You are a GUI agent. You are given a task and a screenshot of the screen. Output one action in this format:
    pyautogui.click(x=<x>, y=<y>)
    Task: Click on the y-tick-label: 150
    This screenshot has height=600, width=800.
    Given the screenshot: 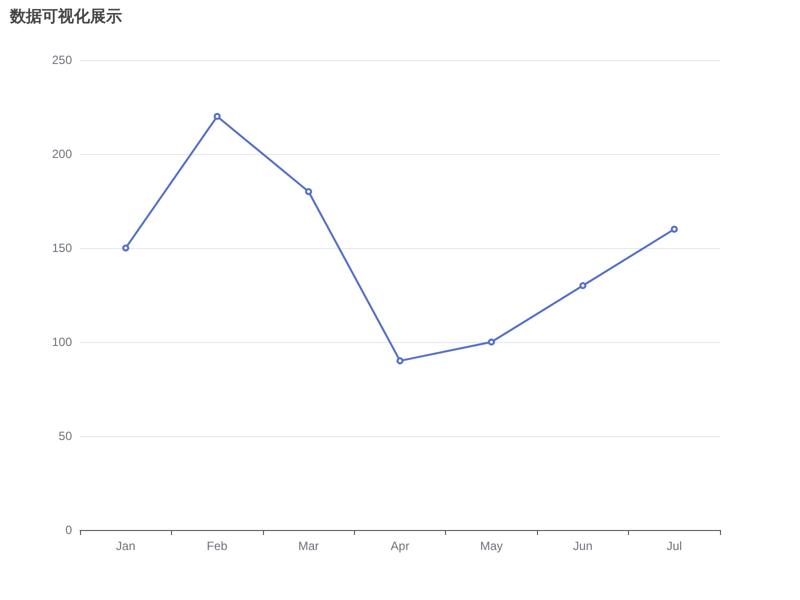 What is the action you would take?
    pyautogui.click(x=62, y=248)
    